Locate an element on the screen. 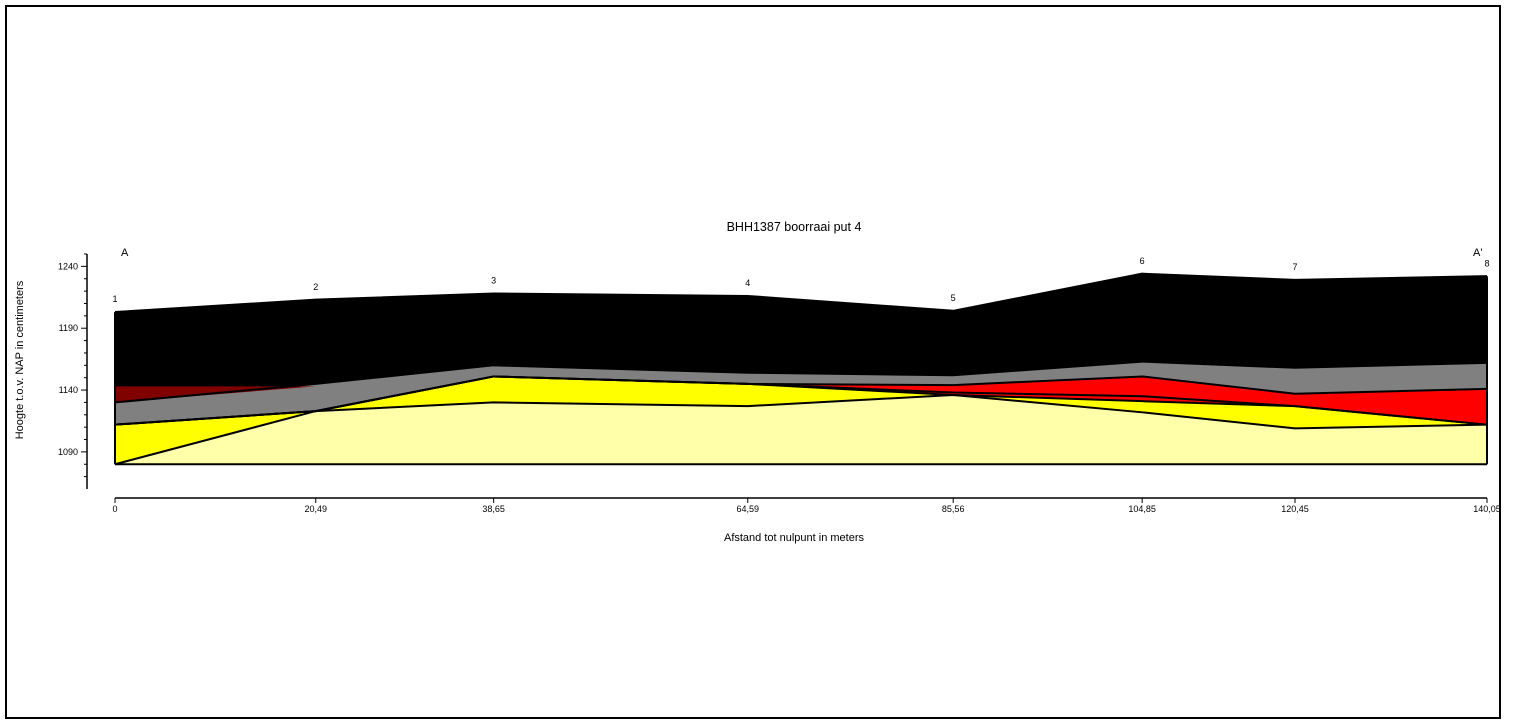 This screenshot has width=1513, height=721. x-tick-label: 104,85 is located at coordinates (1142, 509).